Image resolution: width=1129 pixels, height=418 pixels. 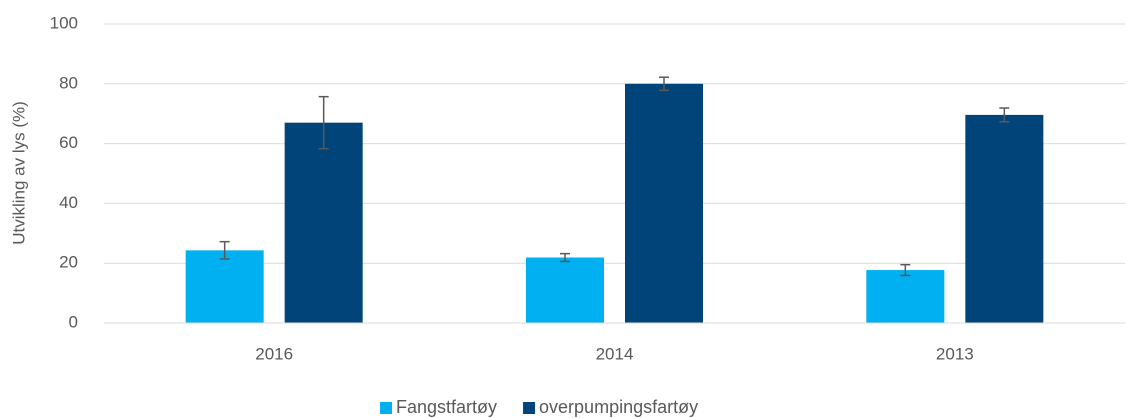 I want to click on legend-label: Fangstfartøy, so click(x=446, y=407).